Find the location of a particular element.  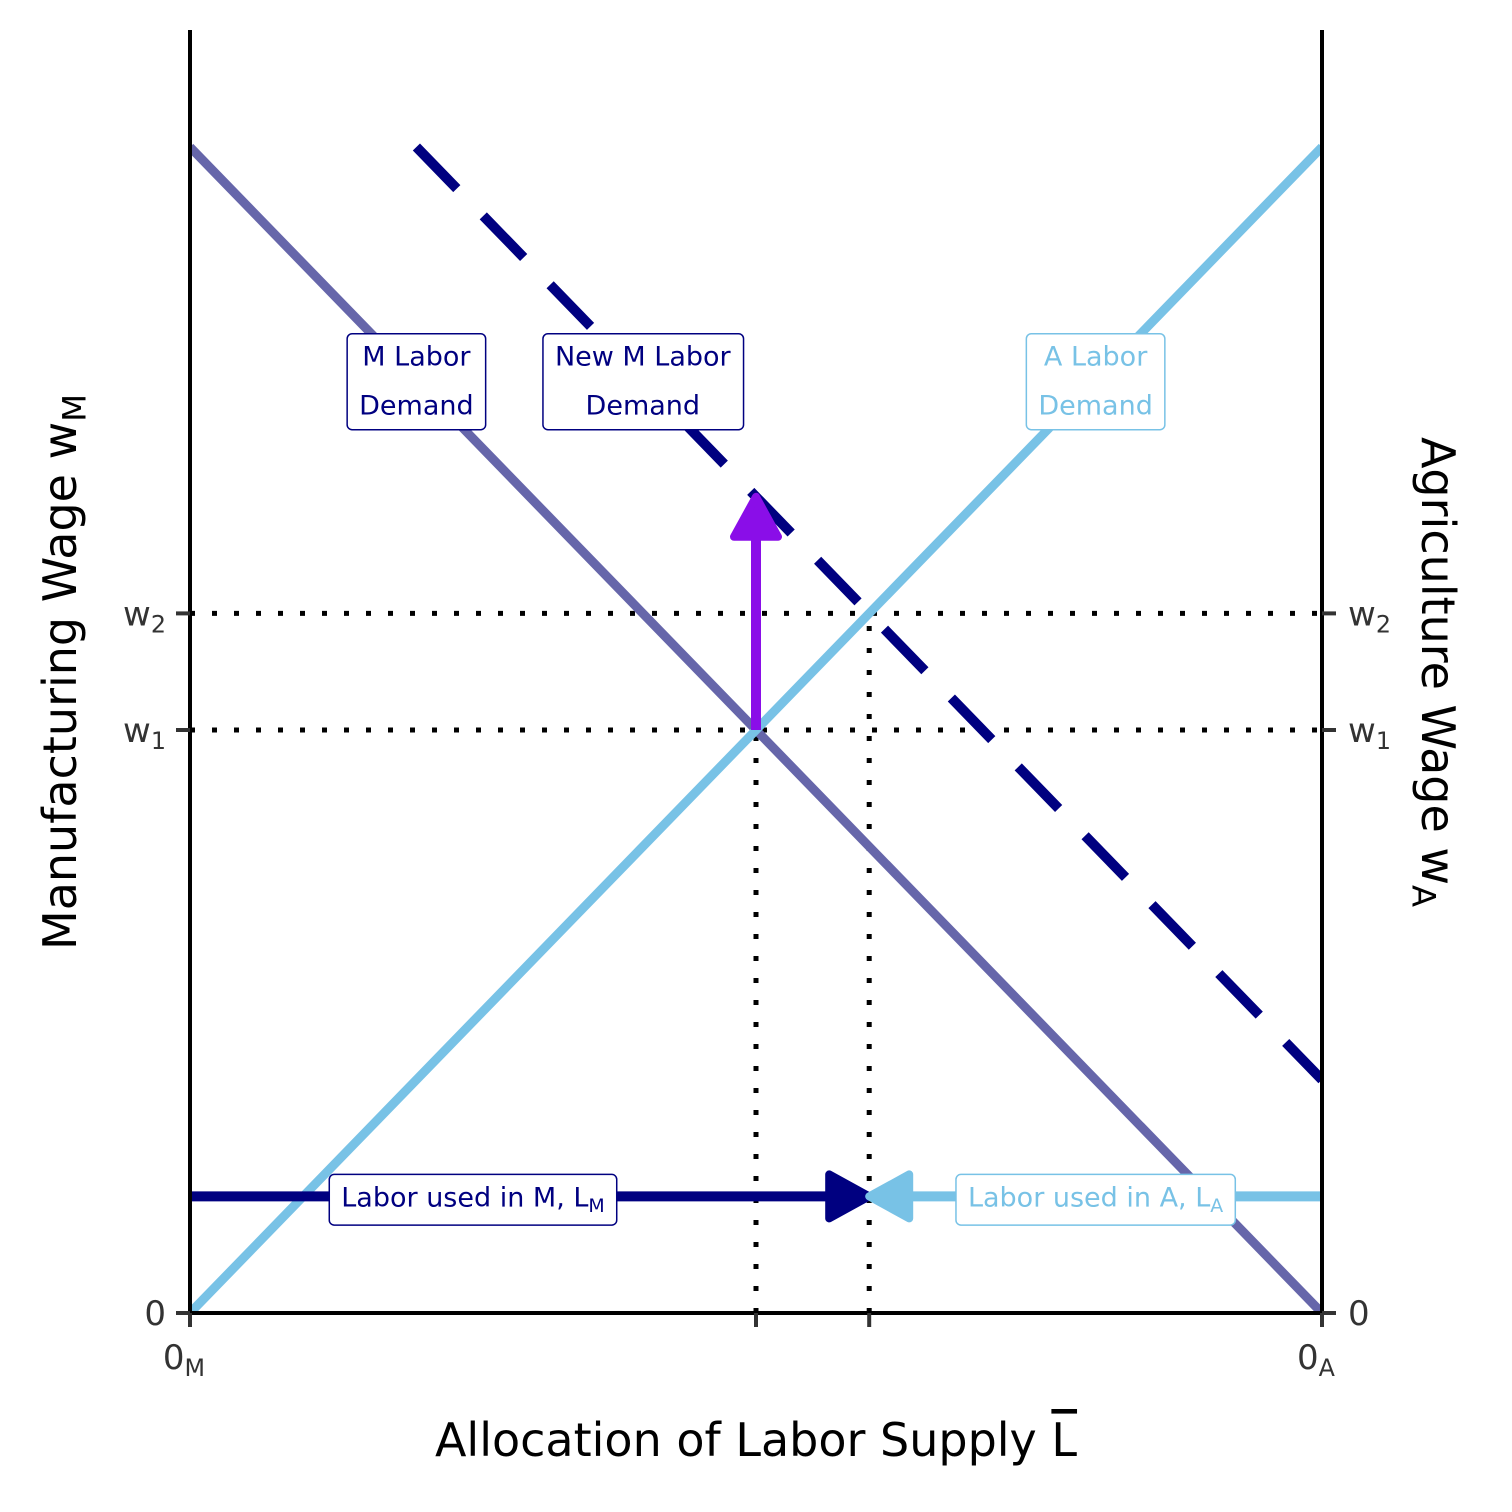

x-tick-label-3-main: 0 is located at coordinates (1308, 1358).